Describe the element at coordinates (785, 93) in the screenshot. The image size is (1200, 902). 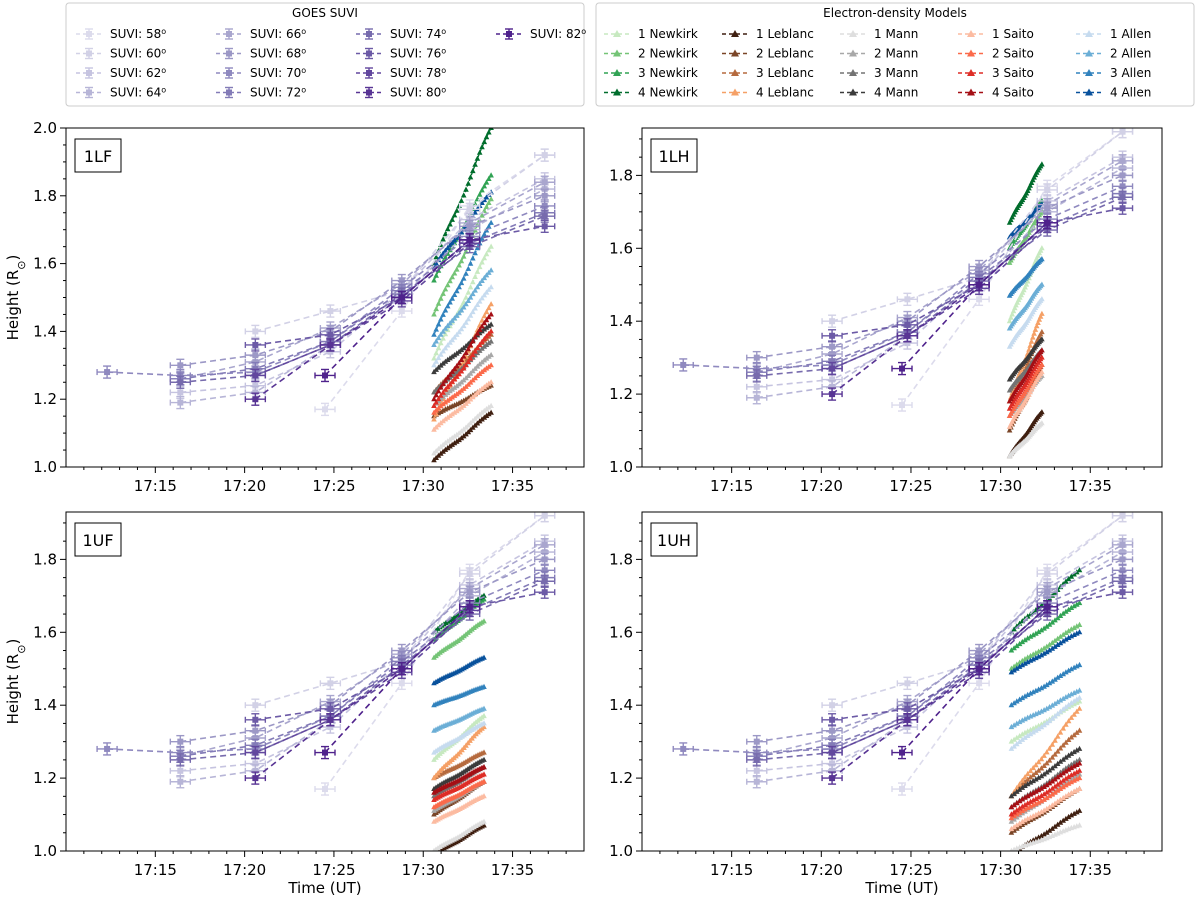
I see `legend-label: 4 Leblanc` at that location.